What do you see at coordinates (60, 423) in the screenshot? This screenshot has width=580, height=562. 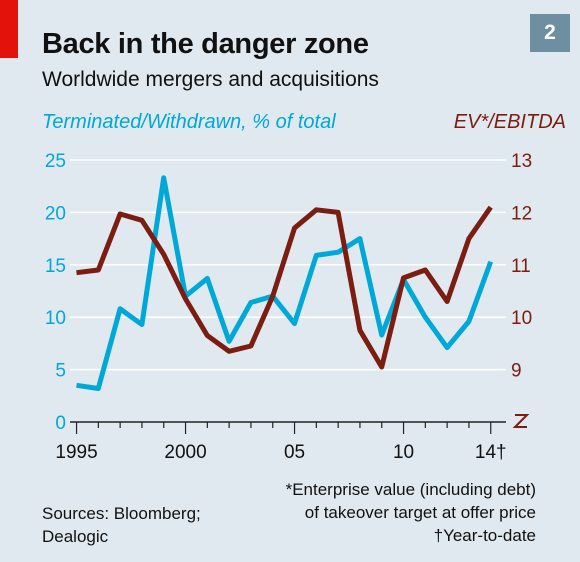 I see `y-left-tick-label: 0` at bounding box center [60, 423].